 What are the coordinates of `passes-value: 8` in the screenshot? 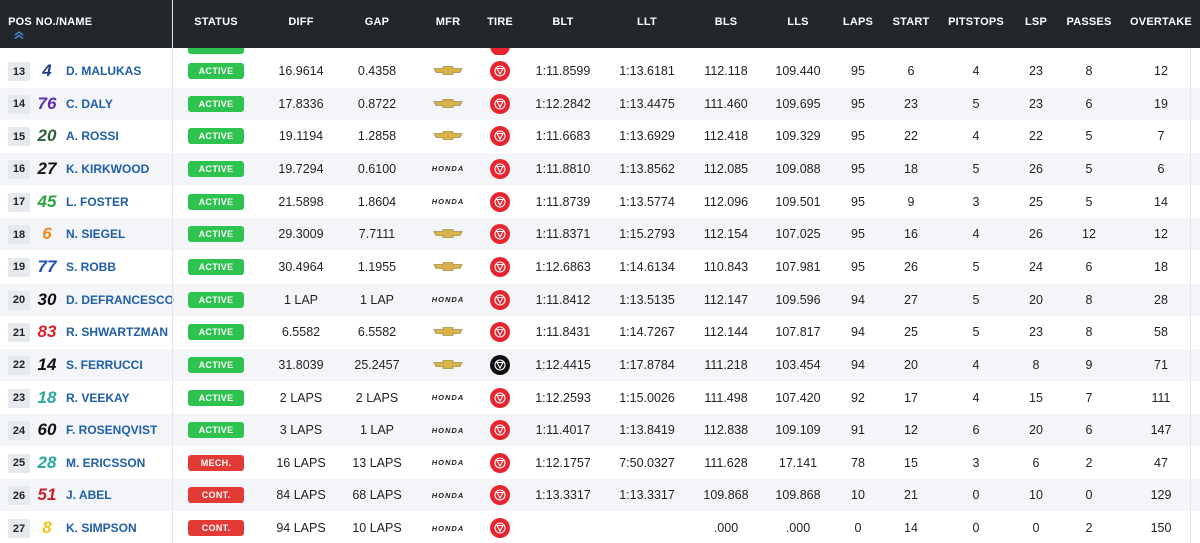 It's located at (1089, 332).